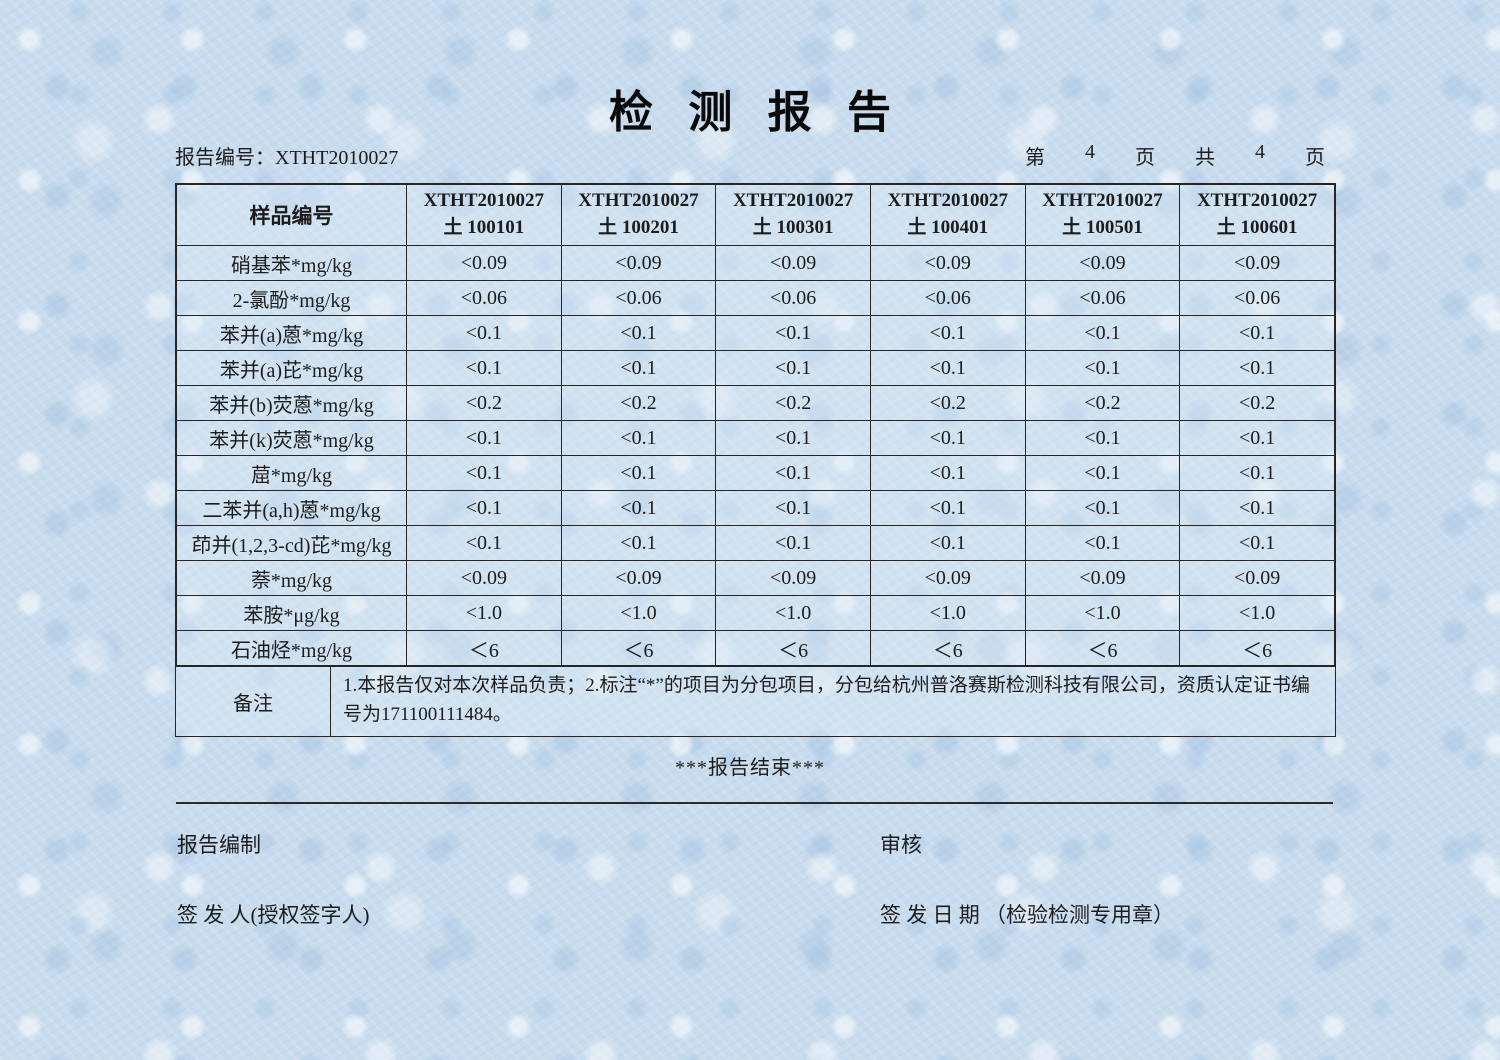  I want to click on parameter-label: 苯胺*μg/kg, so click(291, 613).